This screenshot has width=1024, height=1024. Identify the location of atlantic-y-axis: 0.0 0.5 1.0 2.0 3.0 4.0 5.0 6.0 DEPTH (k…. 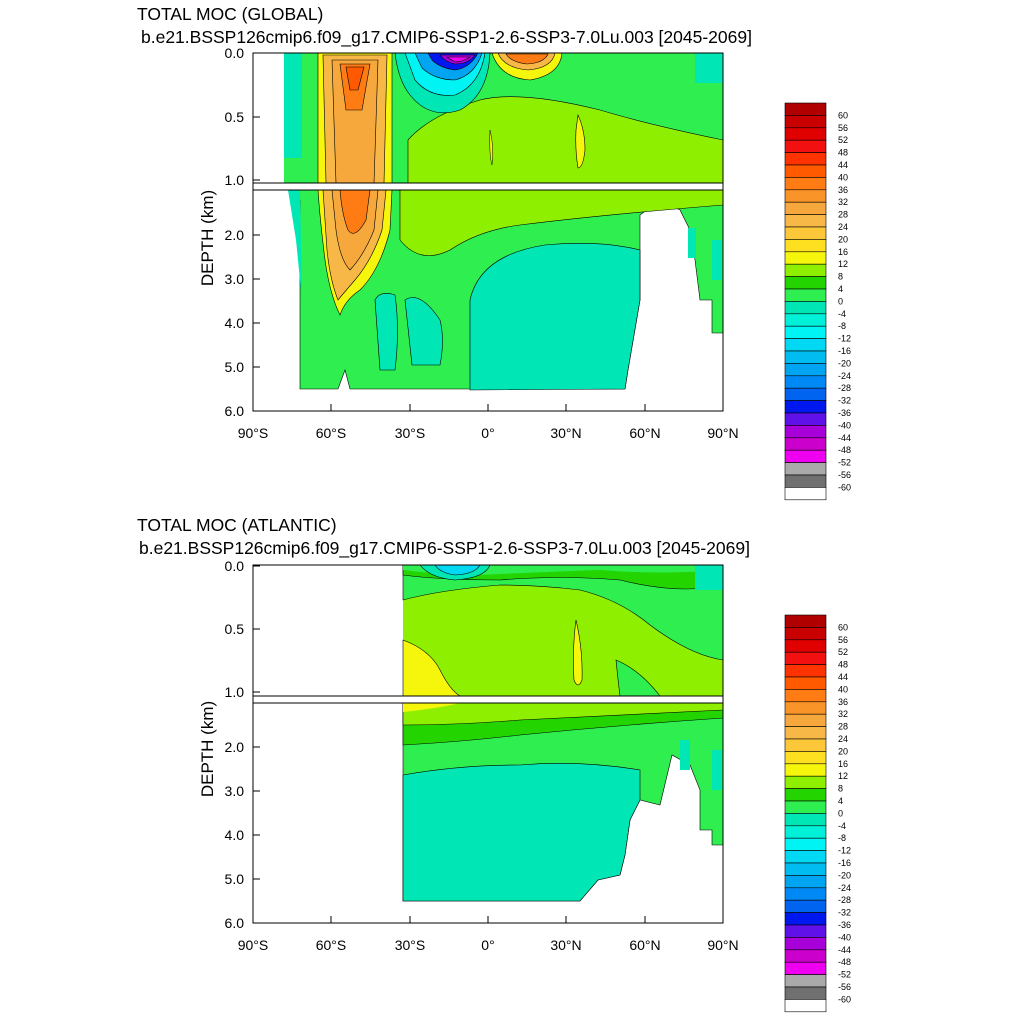
(229, 744).